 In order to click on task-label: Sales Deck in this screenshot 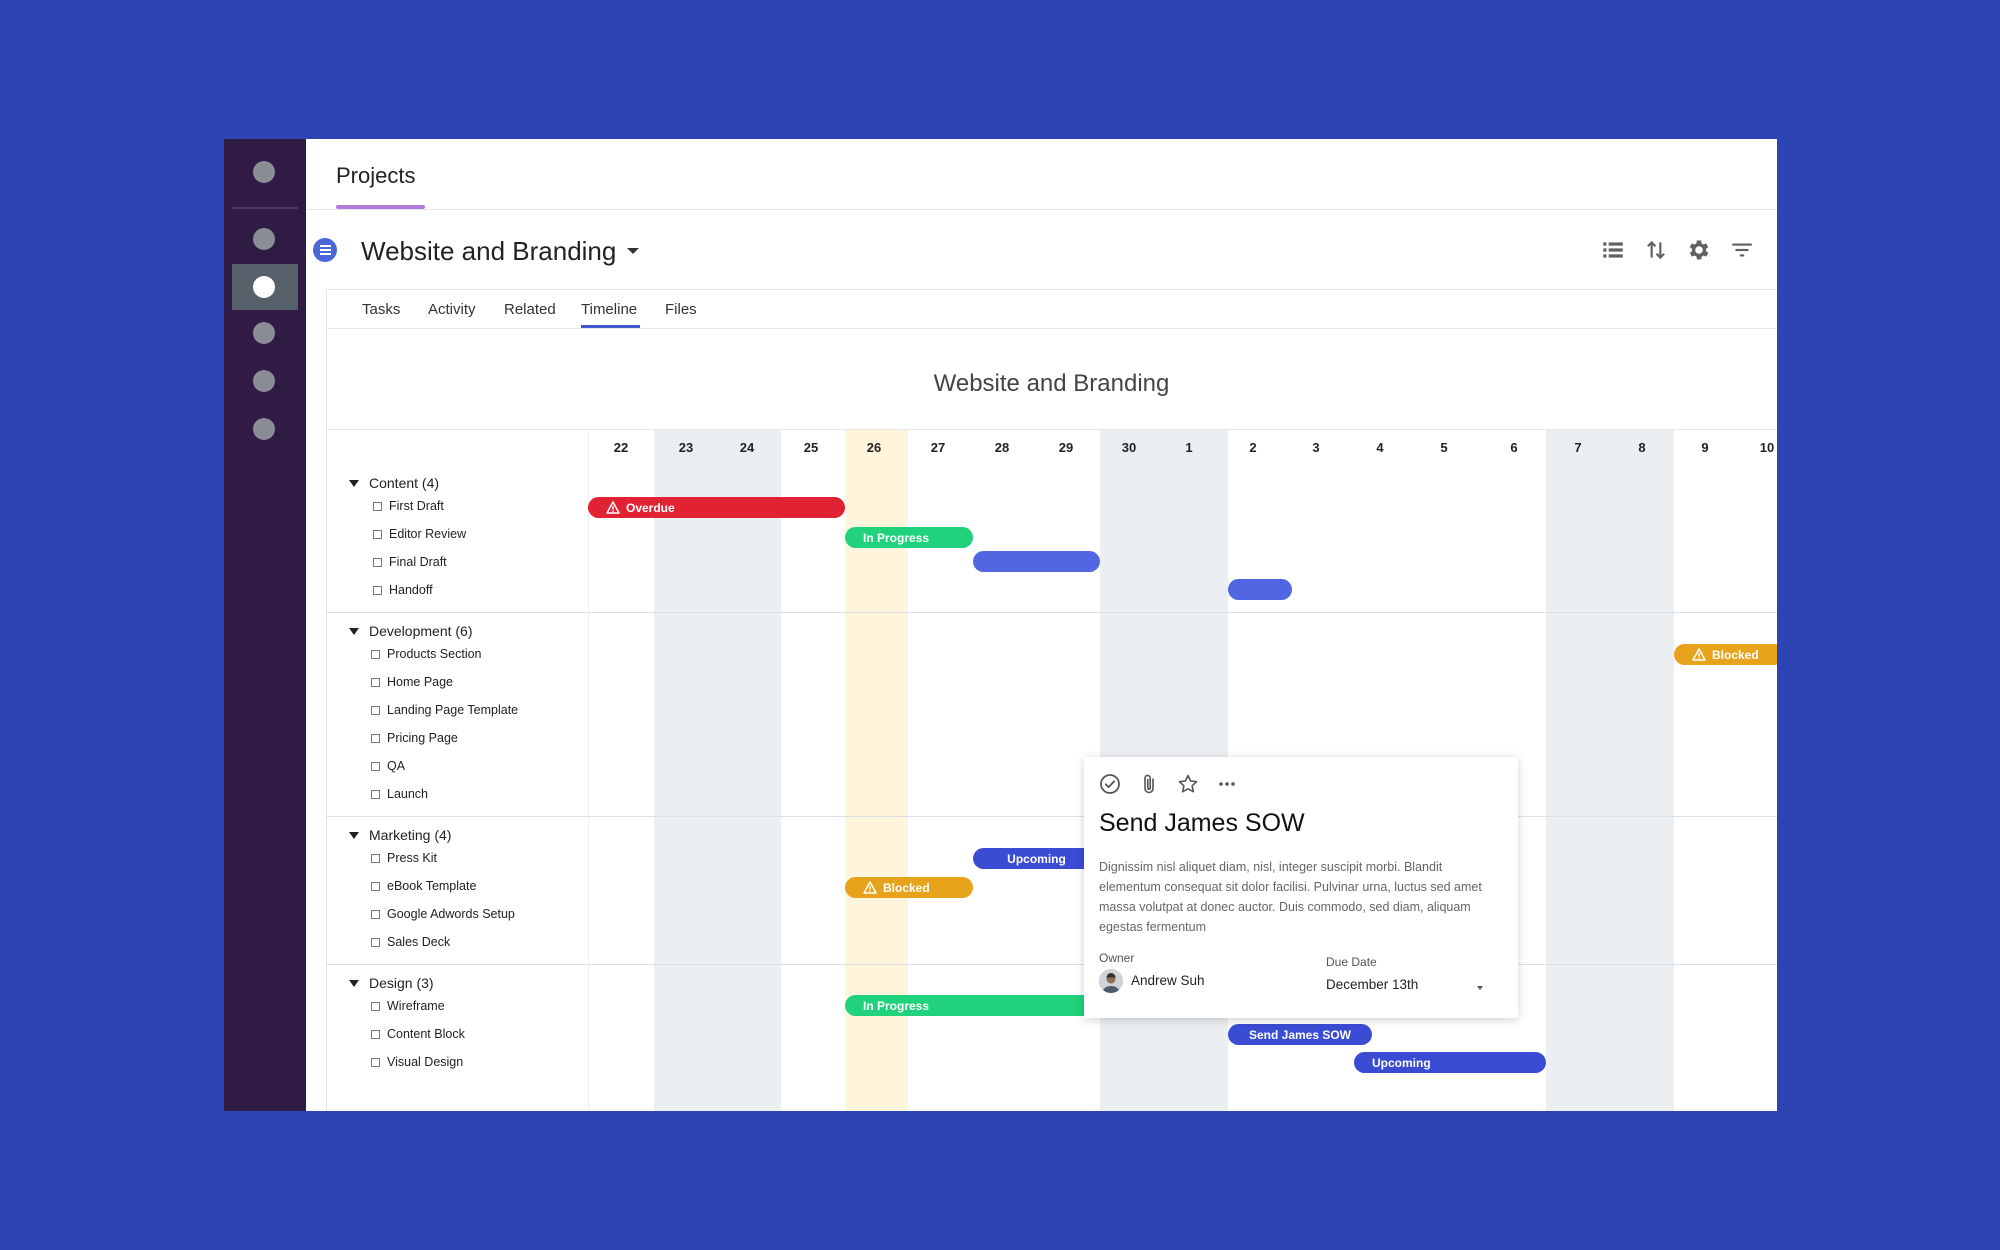, I will do `click(419, 942)`.